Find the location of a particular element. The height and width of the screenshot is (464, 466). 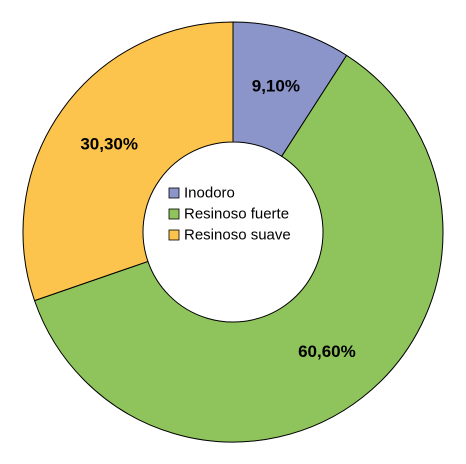

data-label-resinoso-fuerte: 60,60% is located at coordinates (327, 351).